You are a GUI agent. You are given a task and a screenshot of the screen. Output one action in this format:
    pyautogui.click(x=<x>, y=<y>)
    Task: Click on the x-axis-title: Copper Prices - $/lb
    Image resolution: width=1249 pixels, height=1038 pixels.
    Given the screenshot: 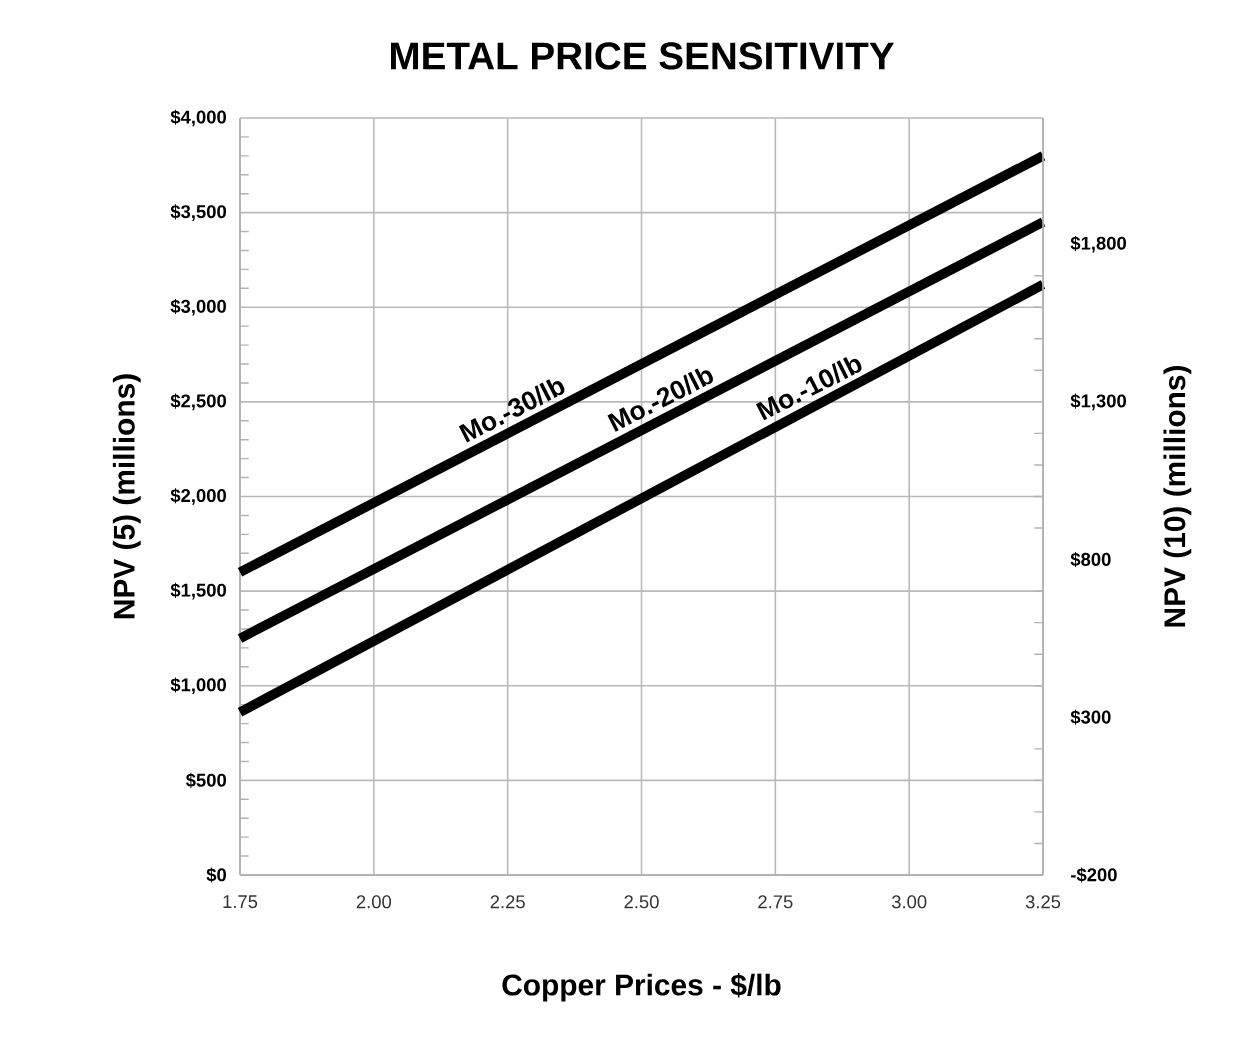 What is the action you would take?
    pyautogui.click(x=641, y=987)
    